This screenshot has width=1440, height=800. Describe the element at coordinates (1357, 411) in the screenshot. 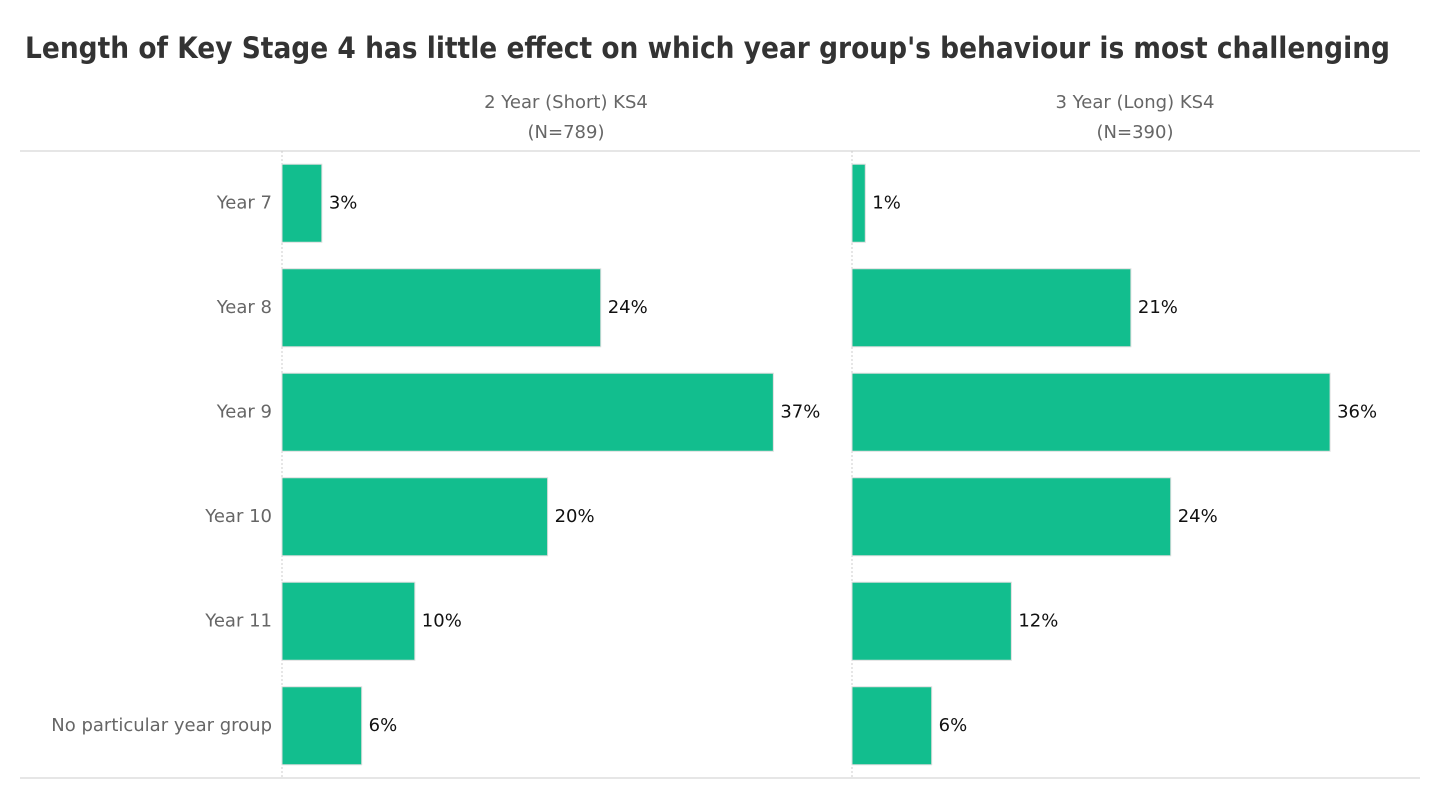

I see `value-label: 36%` at that location.